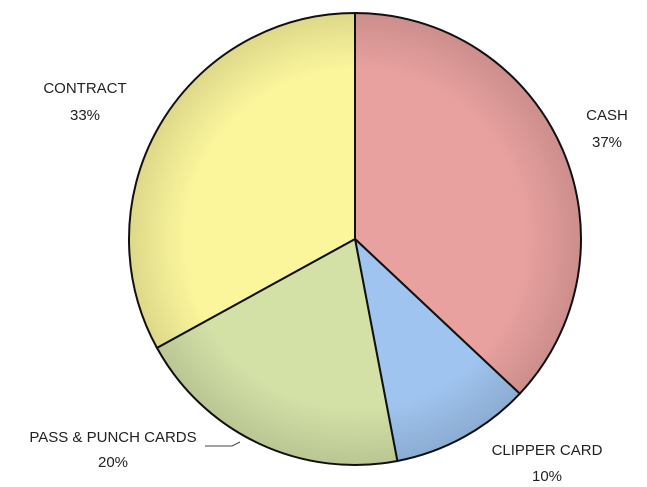  What do you see at coordinates (113, 462) in the screenshot?
I see `slice-value-label: 20%` at bounding box center [113, 462].